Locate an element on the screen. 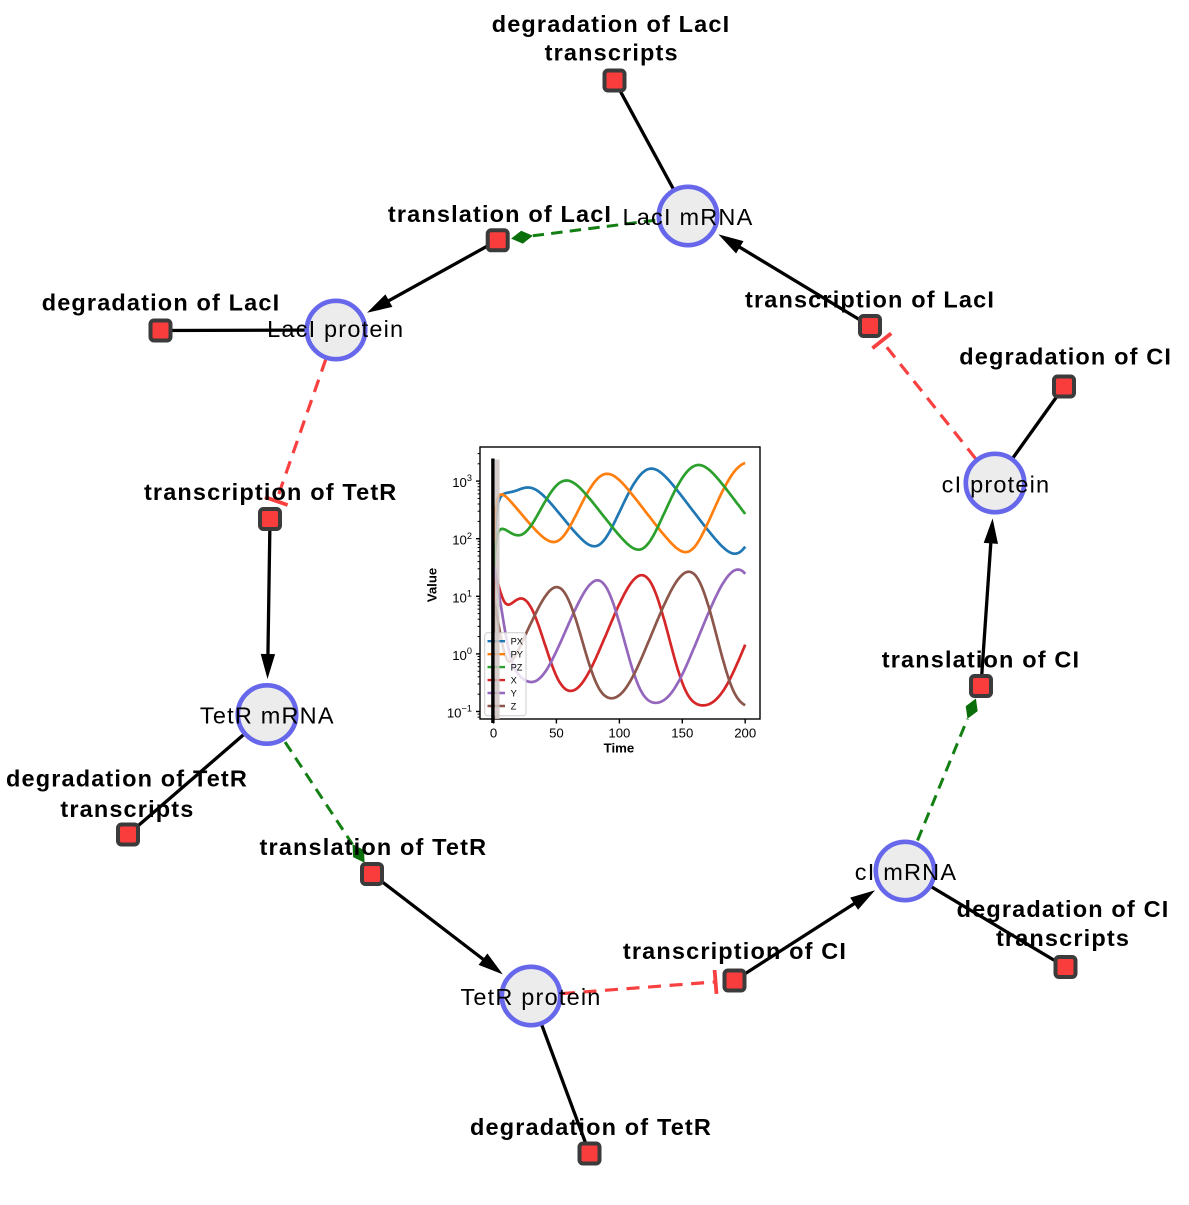 Image resolution: width=1189 pixels, height=1205 pixels. svg-text: transcription of CI is located at coordinates (735, 951).